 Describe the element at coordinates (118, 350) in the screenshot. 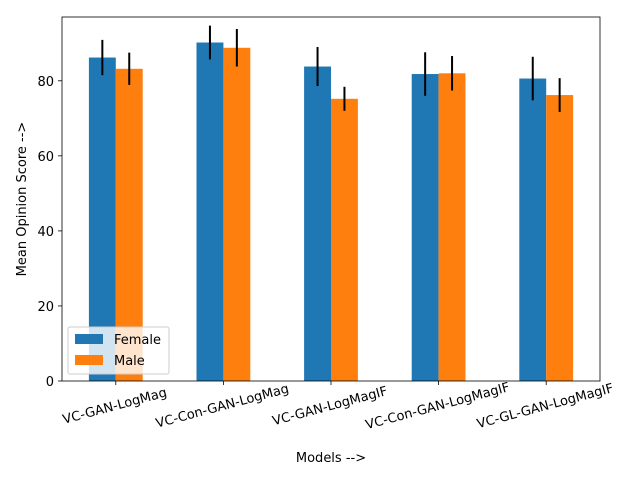

I see `legend: Female Male` at that location.